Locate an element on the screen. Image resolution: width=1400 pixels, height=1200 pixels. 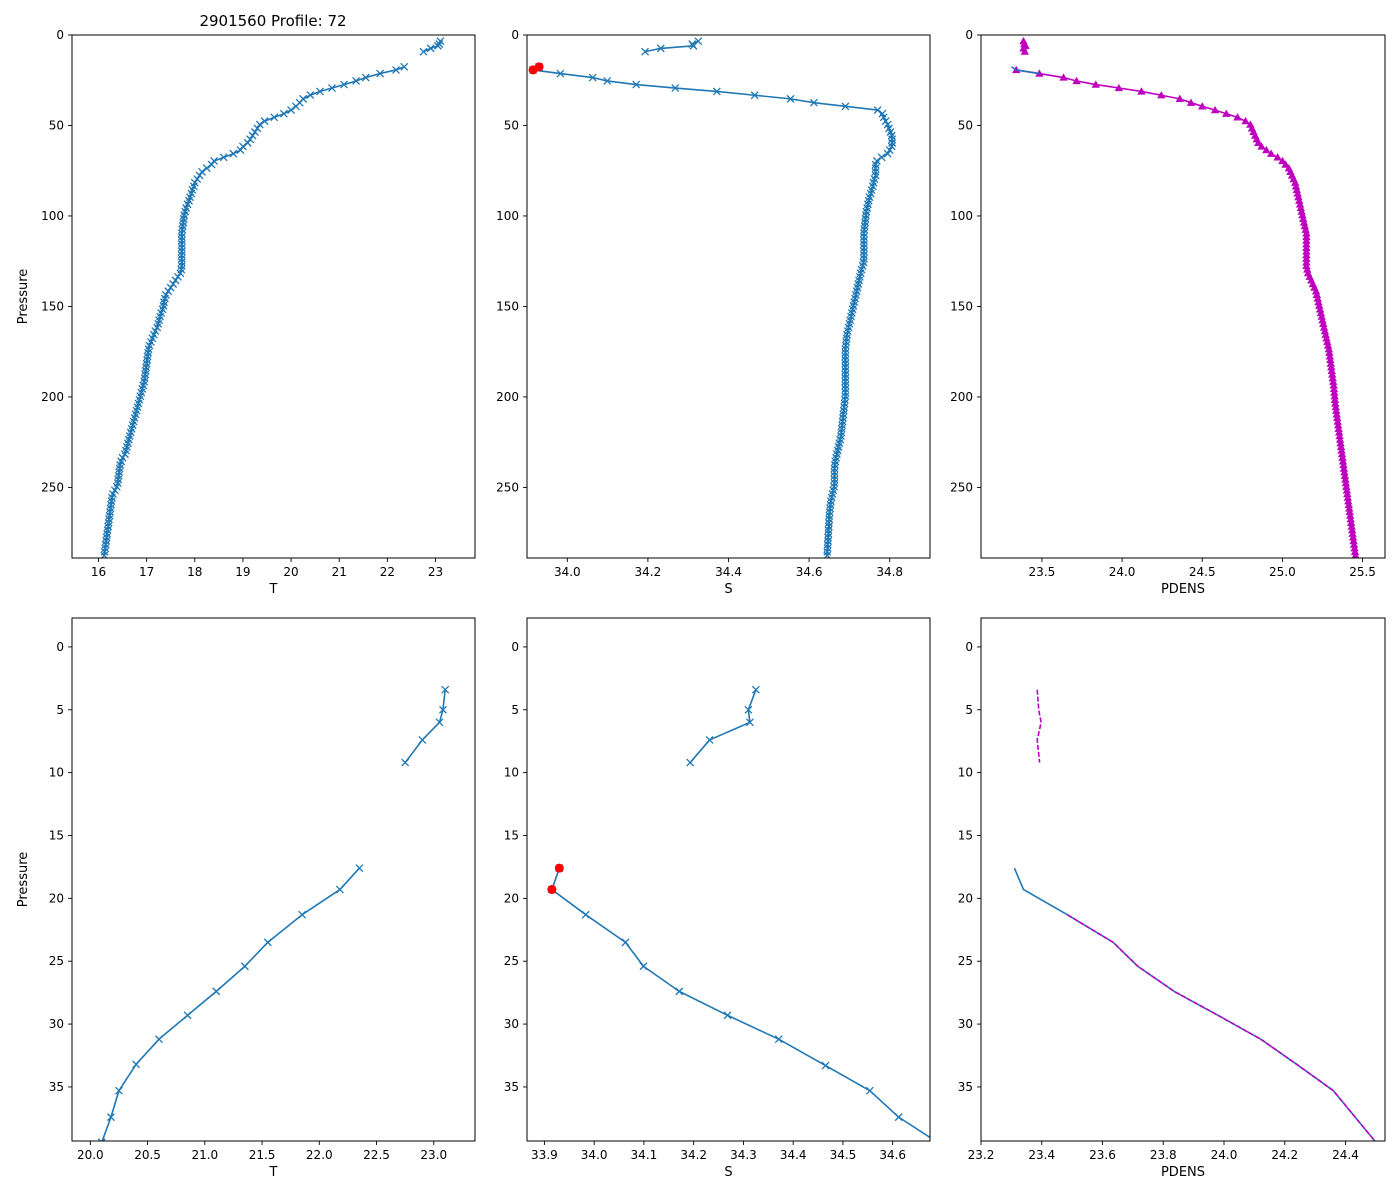
x-tick-label: 23.0 is located at coordinates (433, 1155).